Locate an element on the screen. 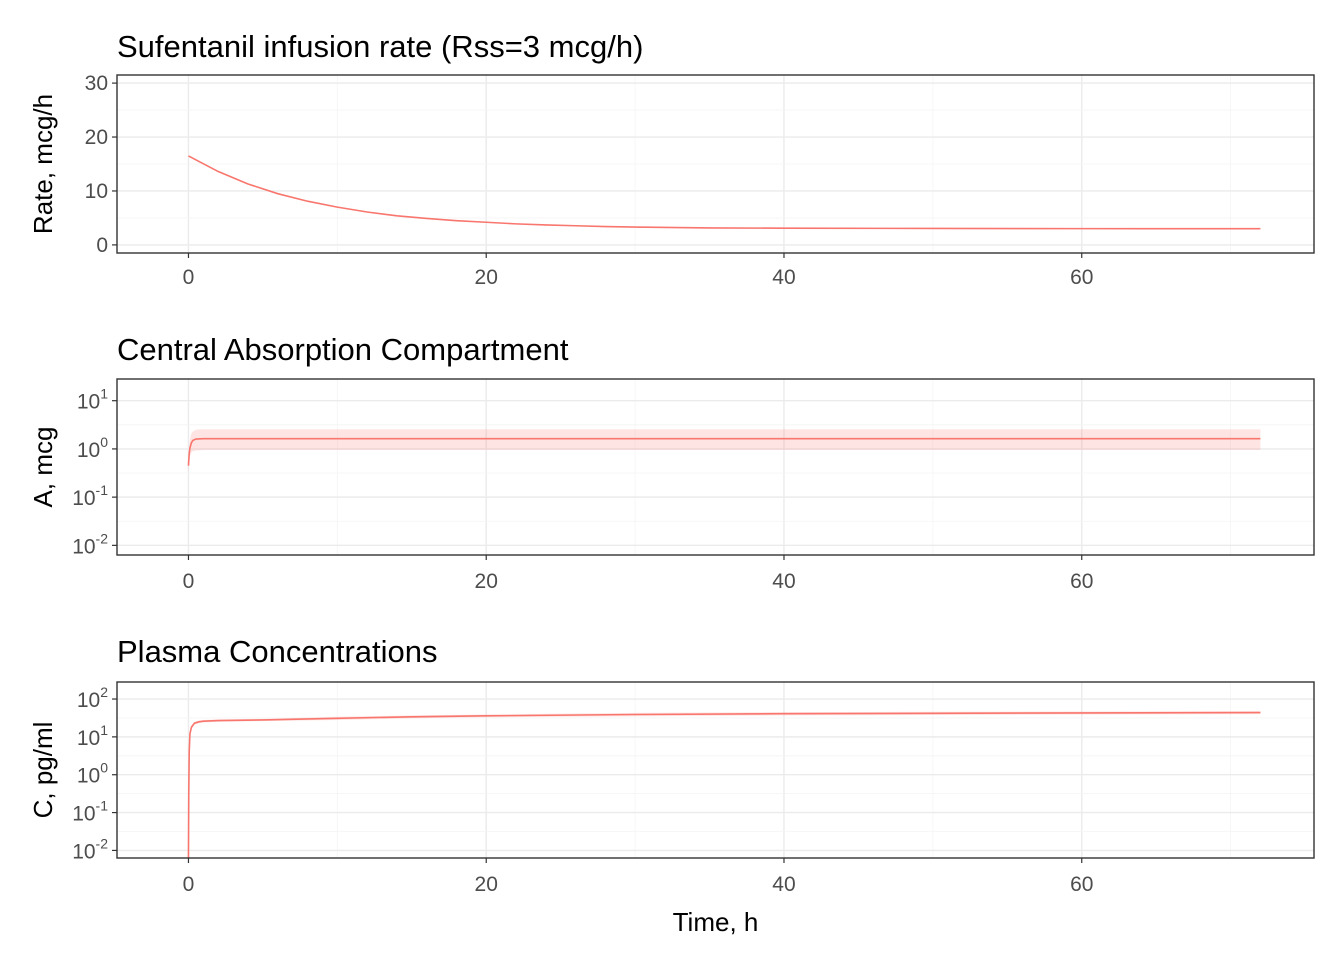  y-axis-title: C, pg/ml is located at coordinates (43, 770).